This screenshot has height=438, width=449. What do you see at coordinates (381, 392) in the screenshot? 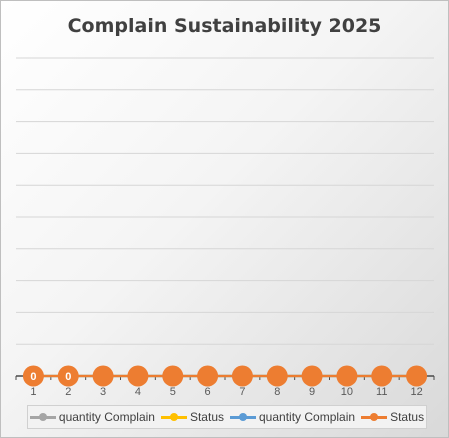
I see `x-tick-label: 11` at bounding box center [381, 392].